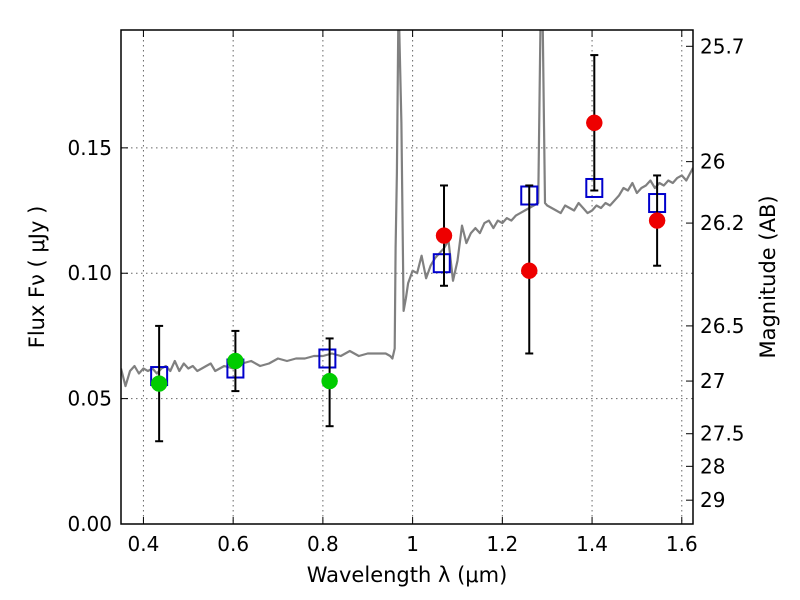 Image resolution: width=800 pixels, height=600 pixels. Describe the element at coordinates (89, 148) in the screenshot. I see `y-tick-label: 0.15` at that location.